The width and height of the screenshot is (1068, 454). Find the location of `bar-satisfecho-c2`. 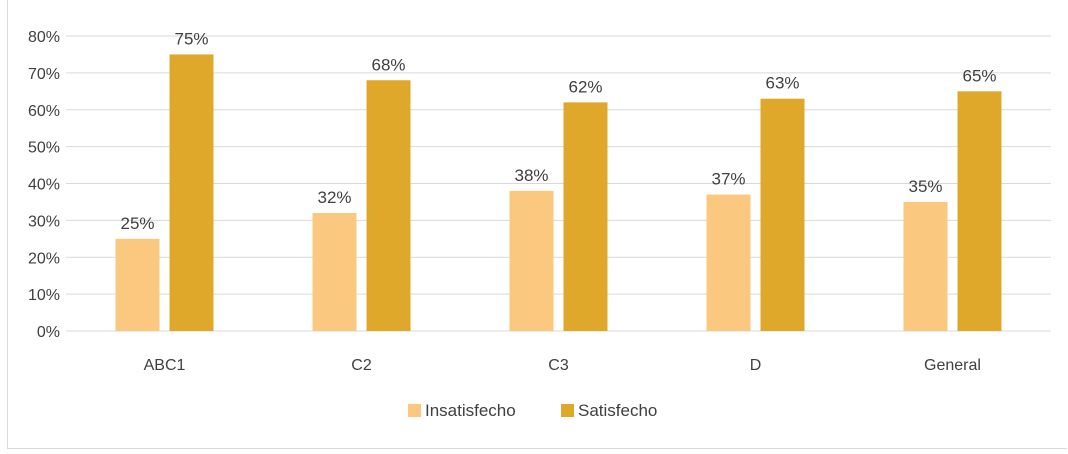

bar-satisfecho-c2 is located at coordinates (388, 205).